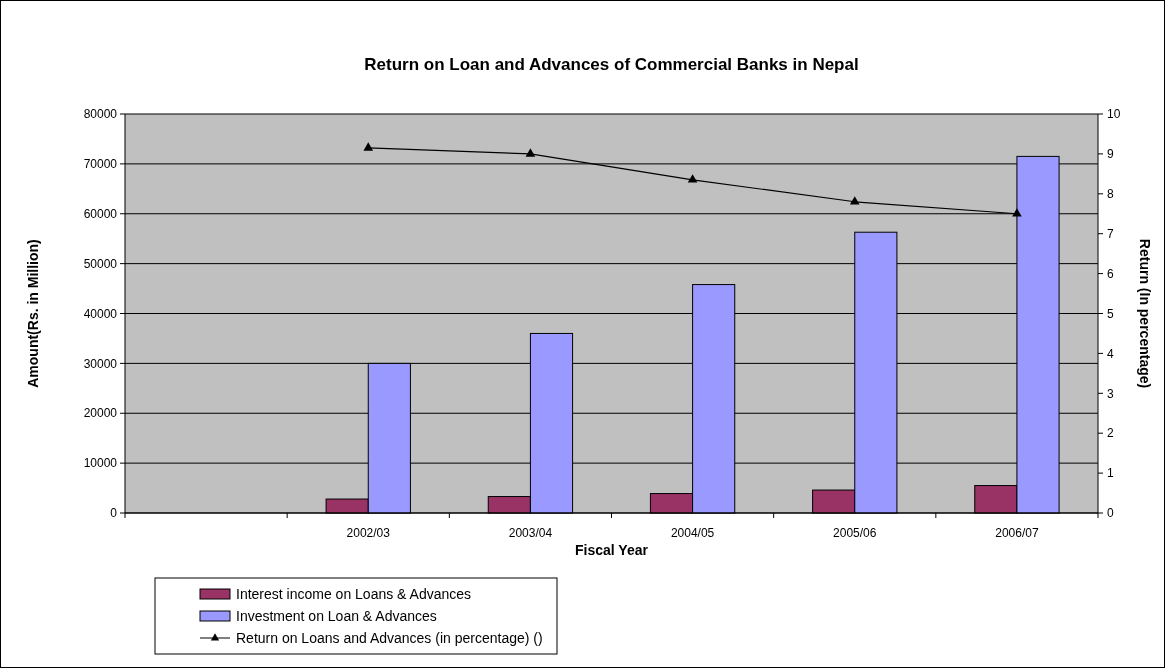 This screenshot has width=1165, height=668. What do you see at coordinates (1110, 194) in the screenshot?
I see `y2-tick-label: 8` at bounding box center [1110, 194].